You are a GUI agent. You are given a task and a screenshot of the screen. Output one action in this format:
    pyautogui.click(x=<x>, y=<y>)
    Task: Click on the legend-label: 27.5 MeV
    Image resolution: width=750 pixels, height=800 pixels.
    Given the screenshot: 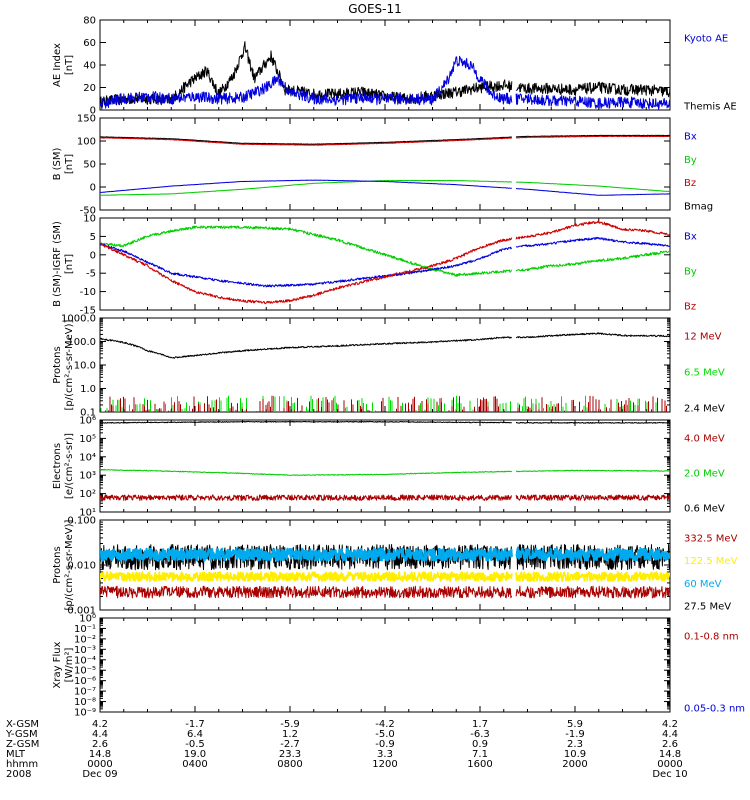 What is the action you would take?
    pyautogui.click(x=707, y=607)
    